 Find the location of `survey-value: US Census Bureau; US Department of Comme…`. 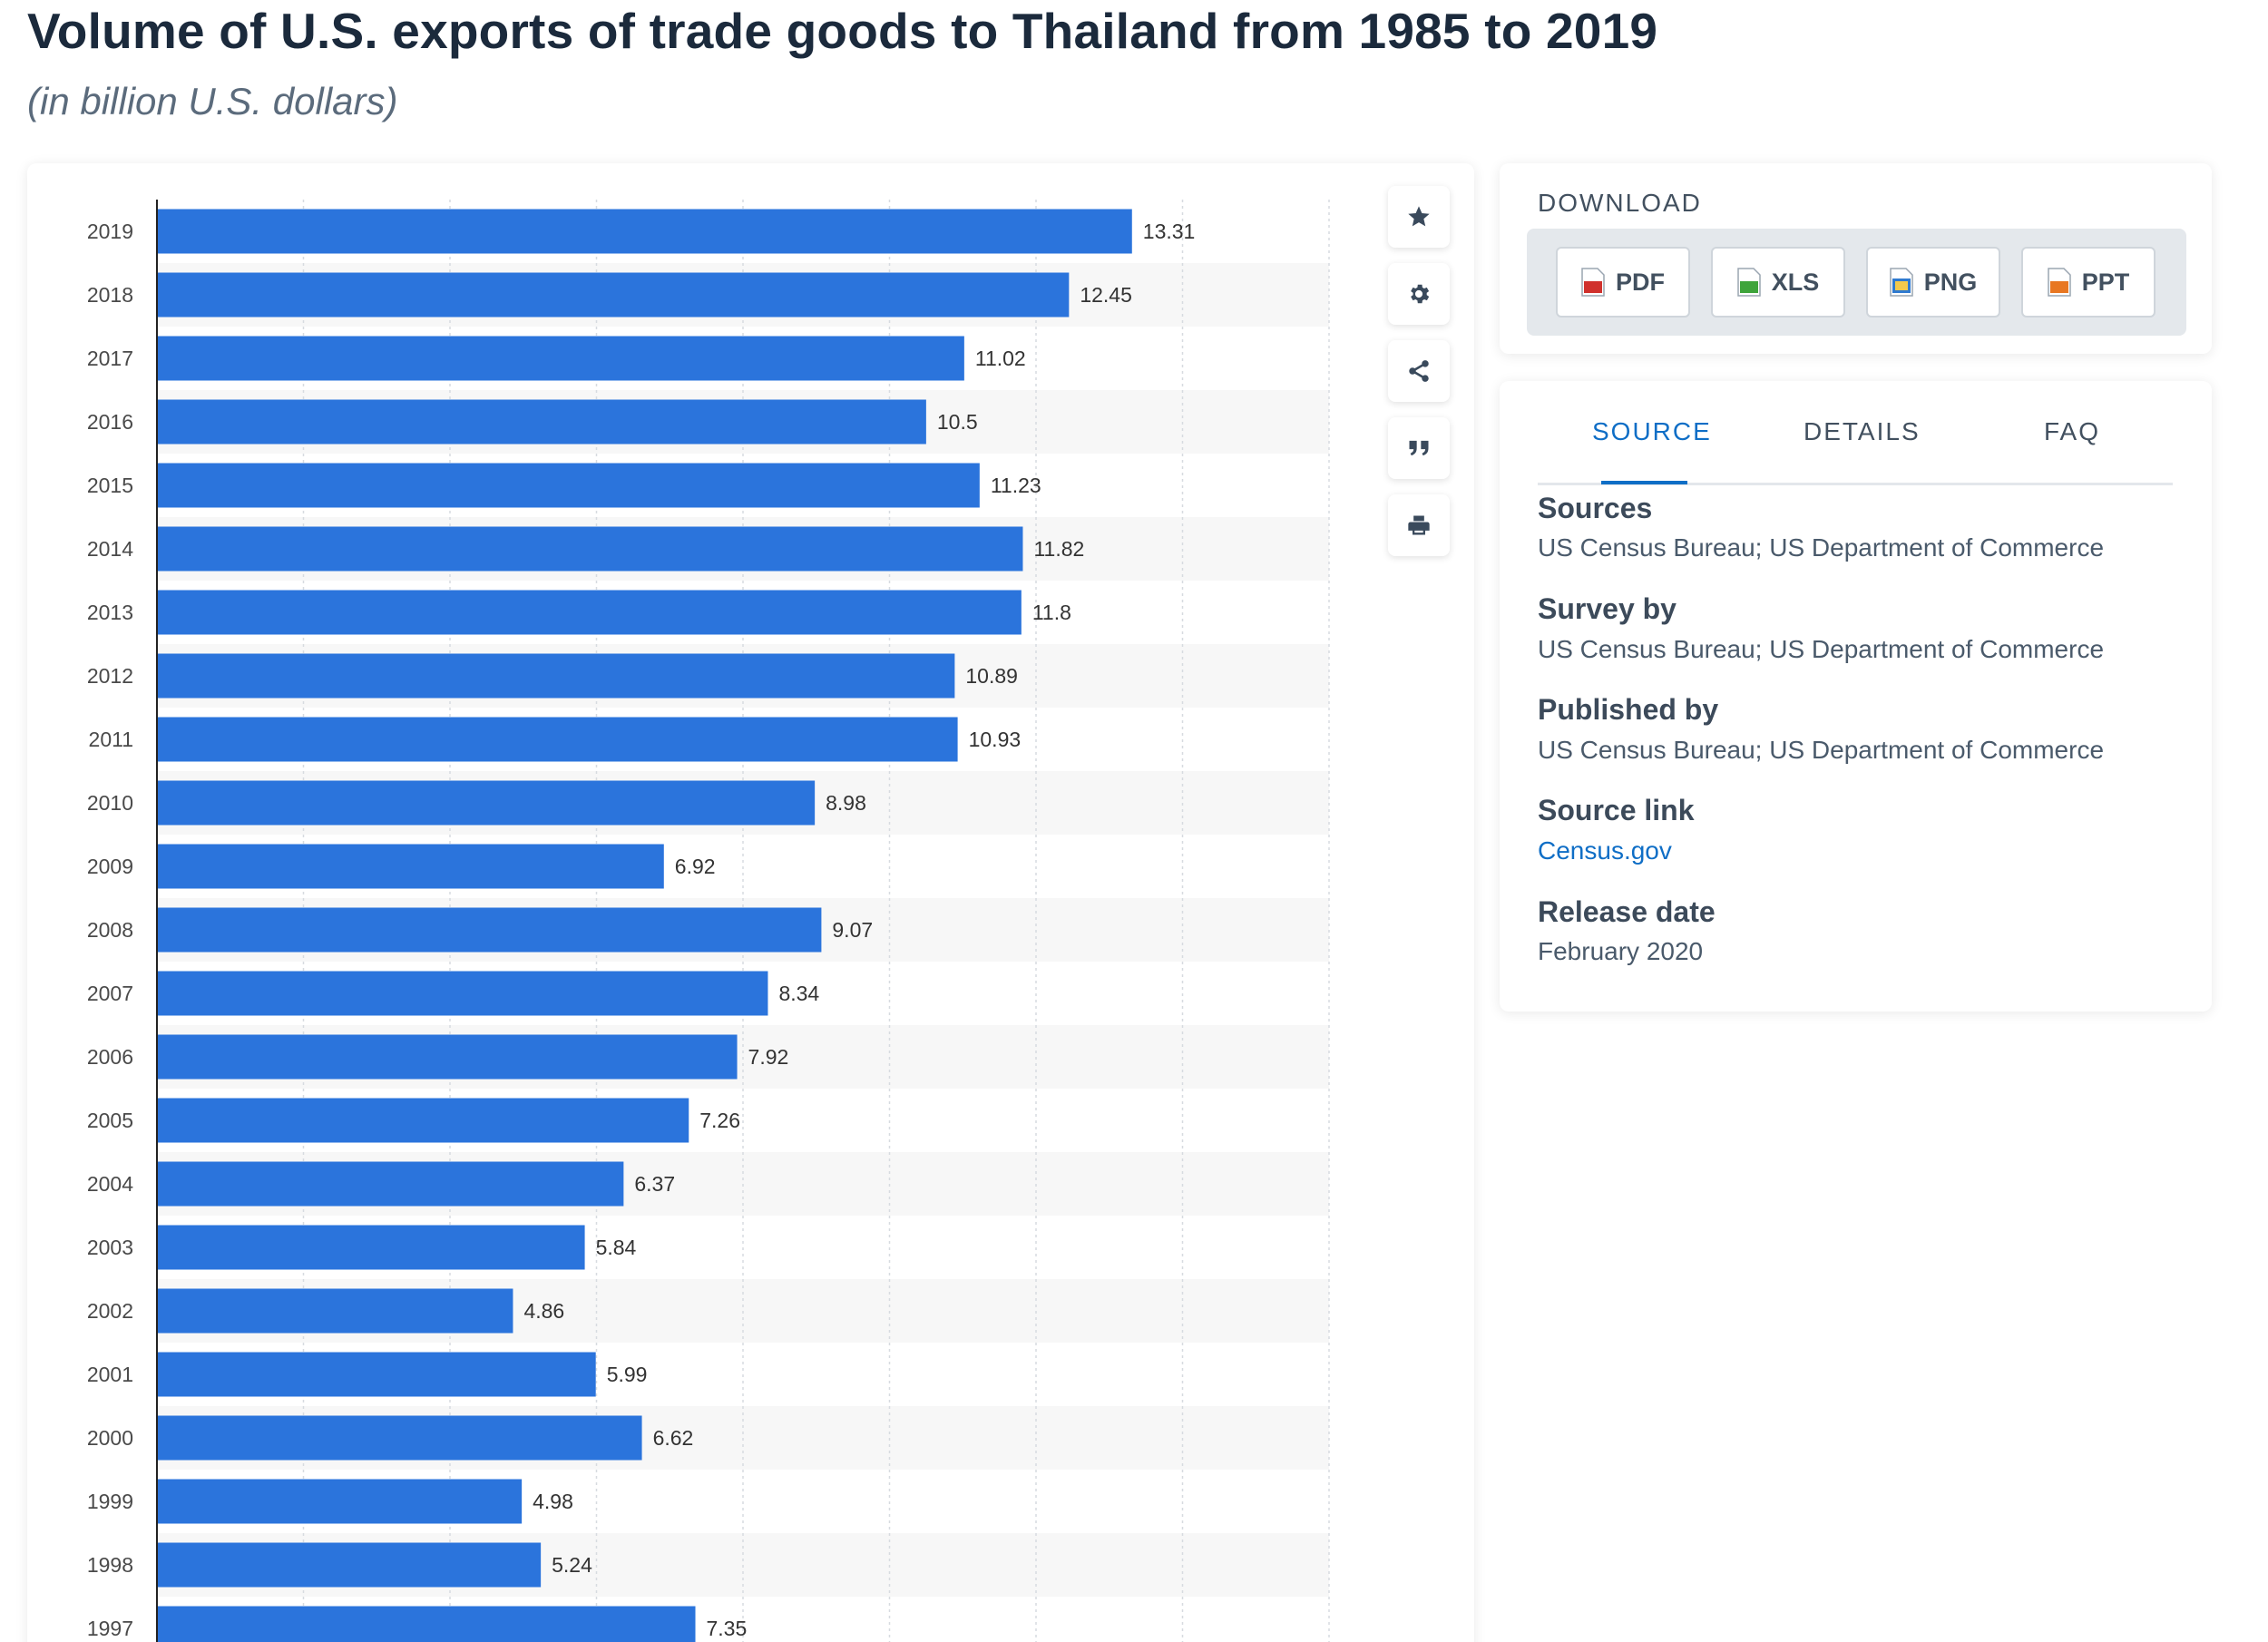

survey-value: US Census Bureau; US Department of Comme… is located at coordinates (1822, 649).